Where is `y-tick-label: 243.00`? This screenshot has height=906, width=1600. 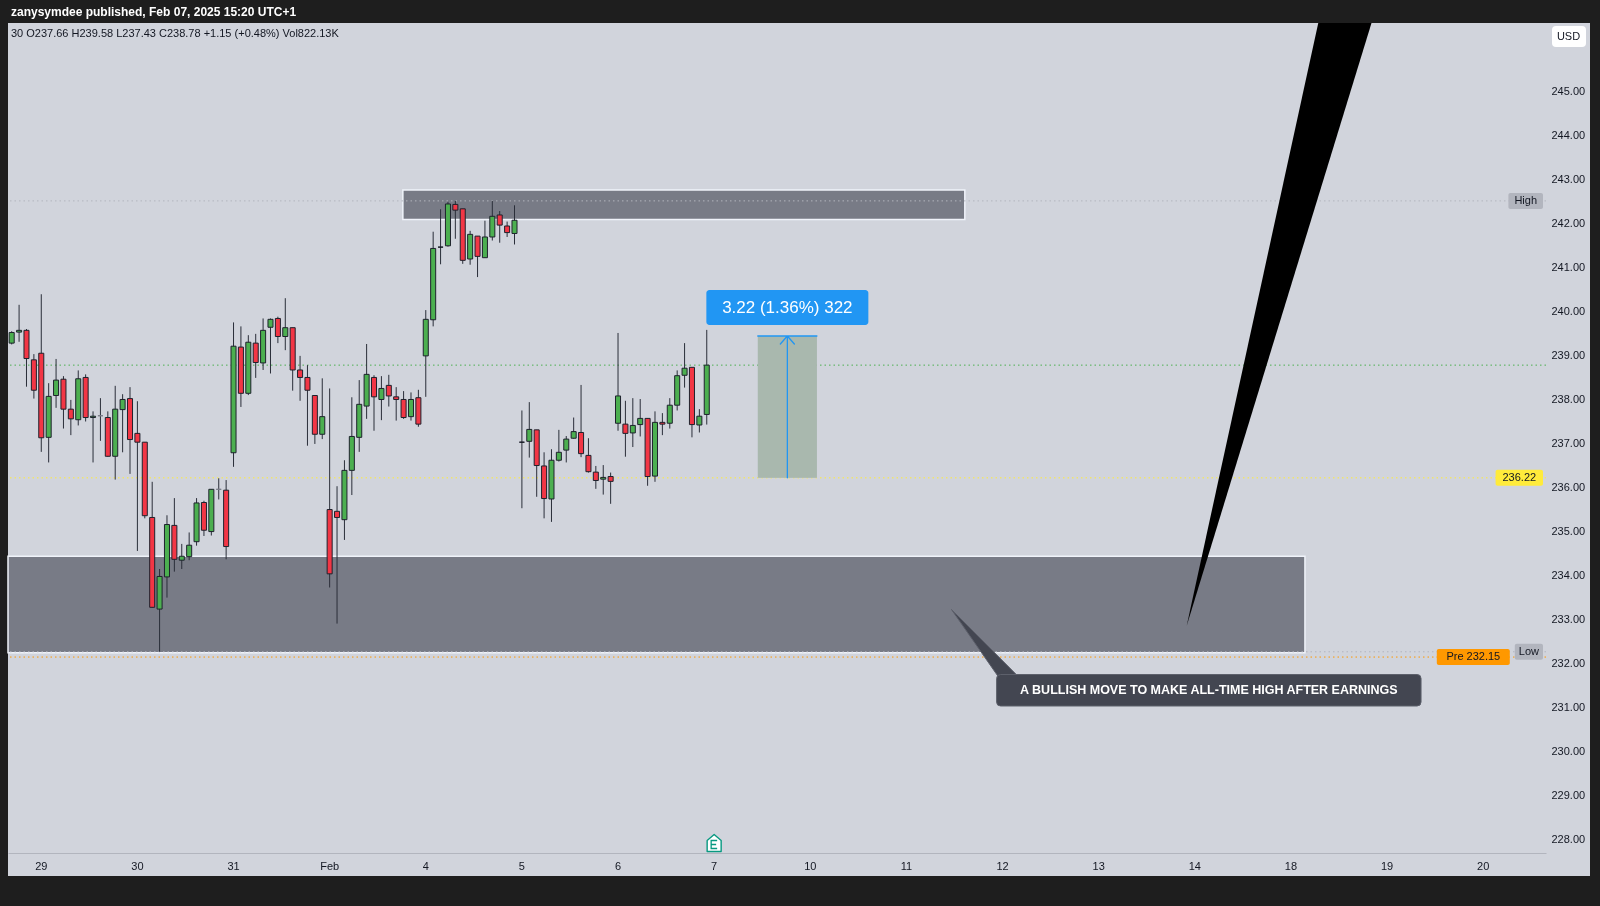
y-tick-label: 243.00 is located at coordinates (1568, 178).